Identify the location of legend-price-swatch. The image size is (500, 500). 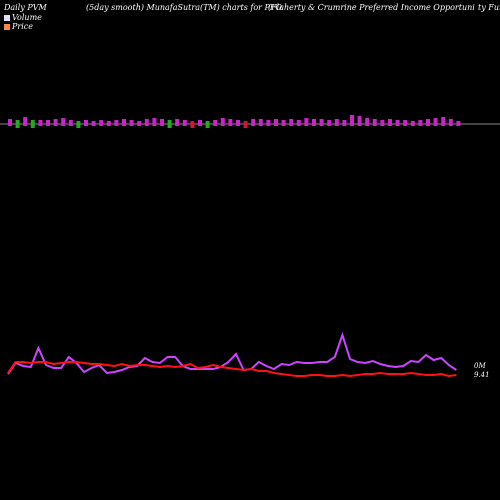
(7, 27).